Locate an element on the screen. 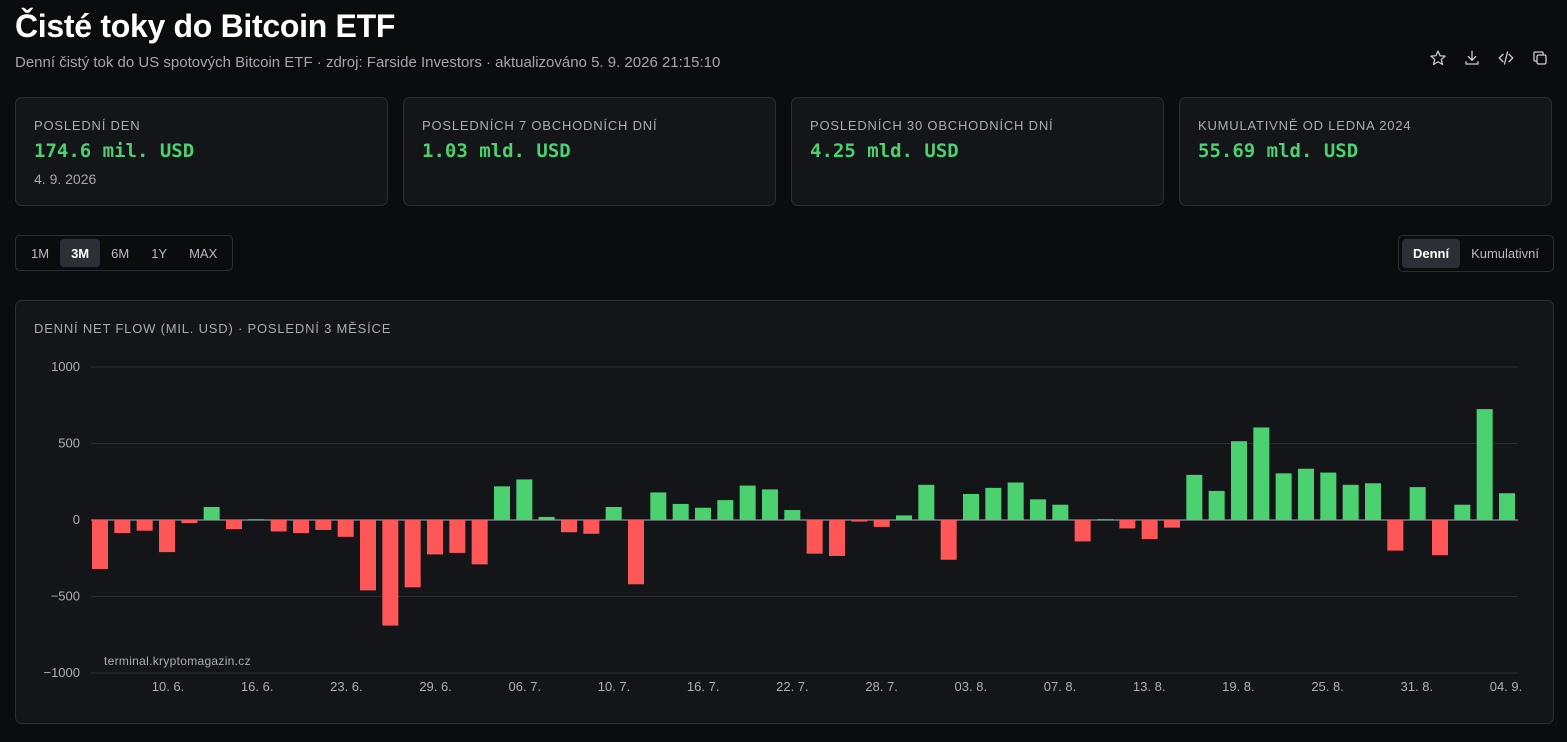 This screenshot has width=1567, height=742. star-icon is located at coordinates (1438, 58).